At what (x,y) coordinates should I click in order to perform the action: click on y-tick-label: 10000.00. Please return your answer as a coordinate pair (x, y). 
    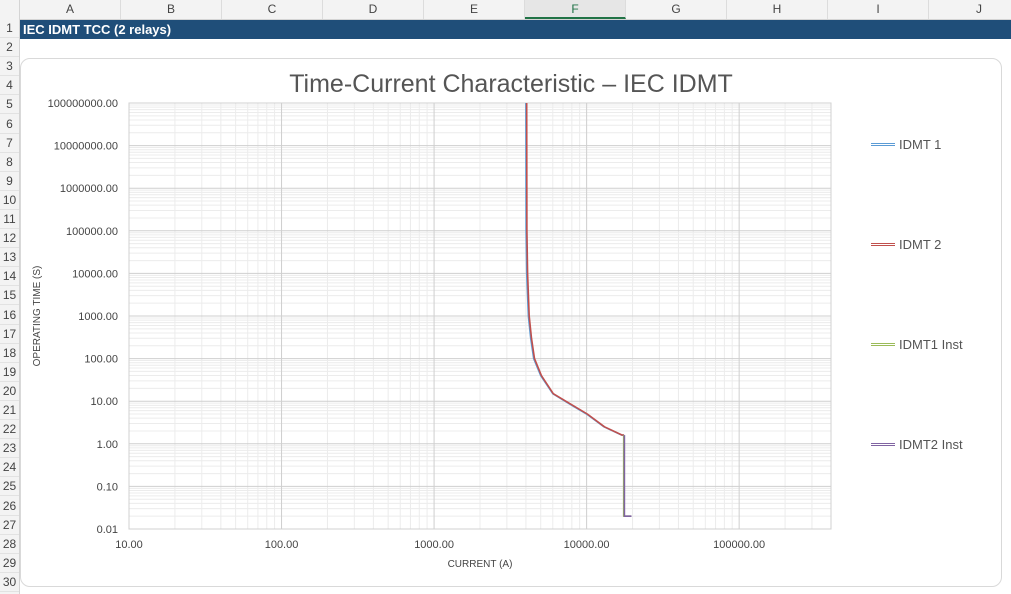
    Looking at the image, I should click on (95, 274).